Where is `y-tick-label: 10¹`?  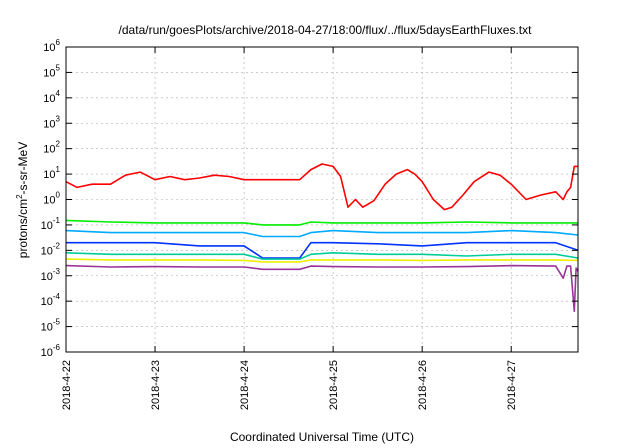 y-tick-label: 10¹ is located at coordinates (51, 173).